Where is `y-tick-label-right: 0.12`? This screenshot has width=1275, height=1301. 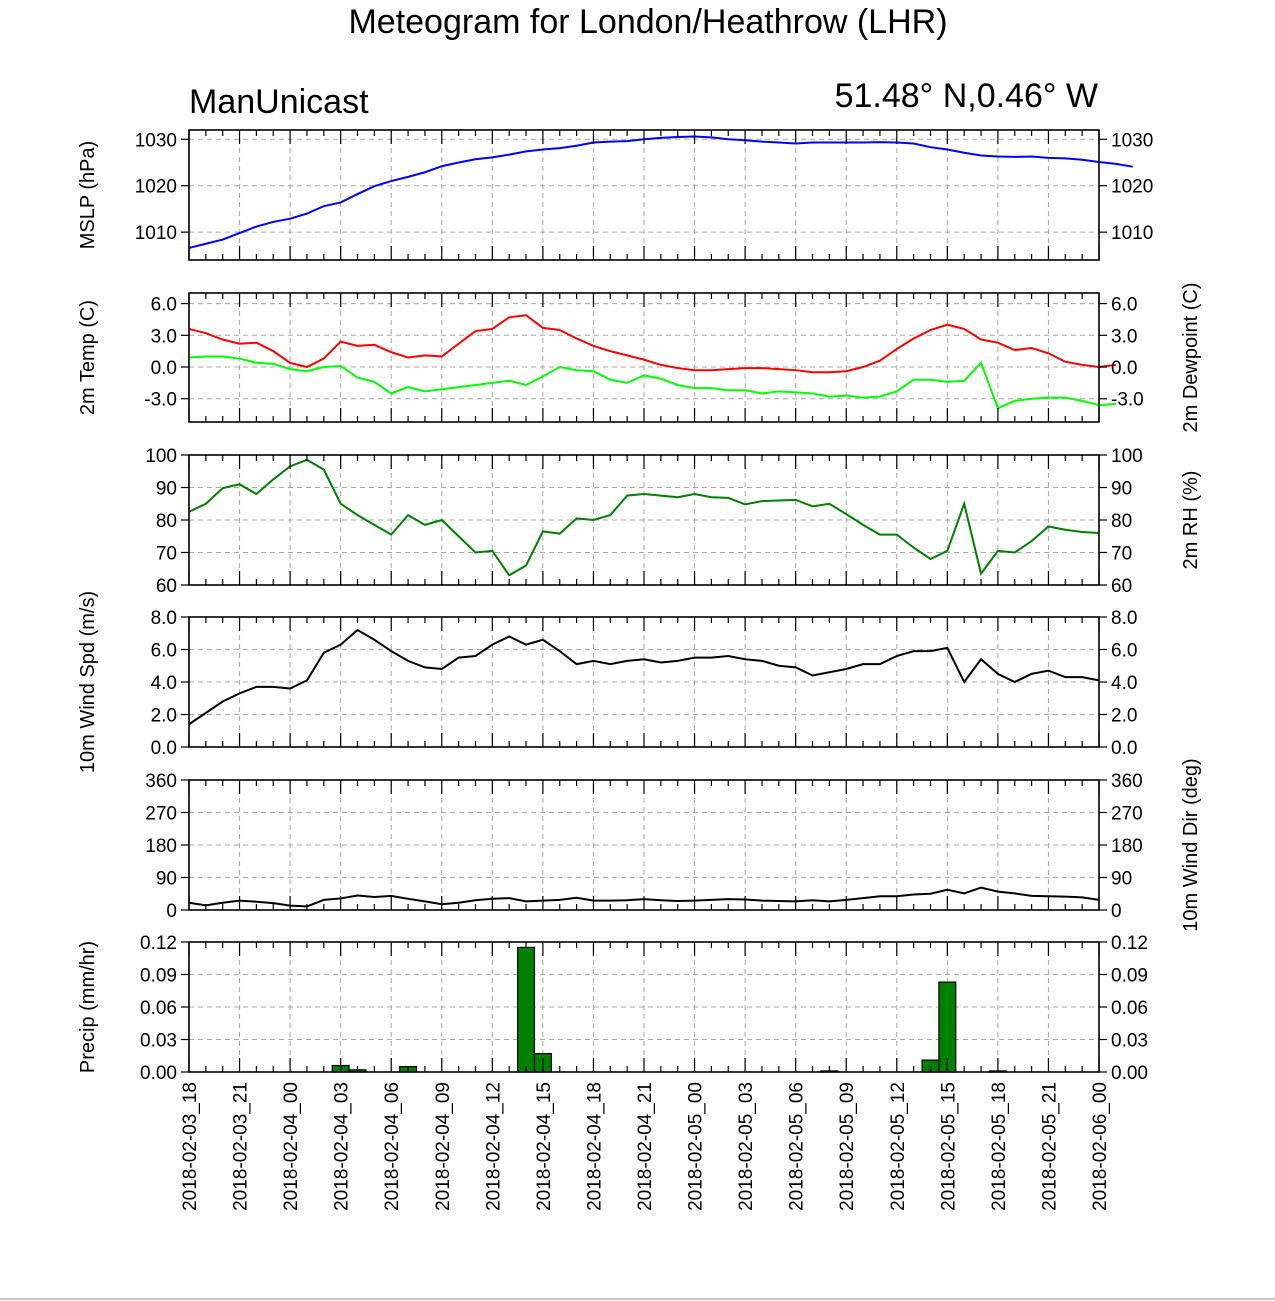
y-tick-label-right: 0.12 is located at coordinates (1129, 943).